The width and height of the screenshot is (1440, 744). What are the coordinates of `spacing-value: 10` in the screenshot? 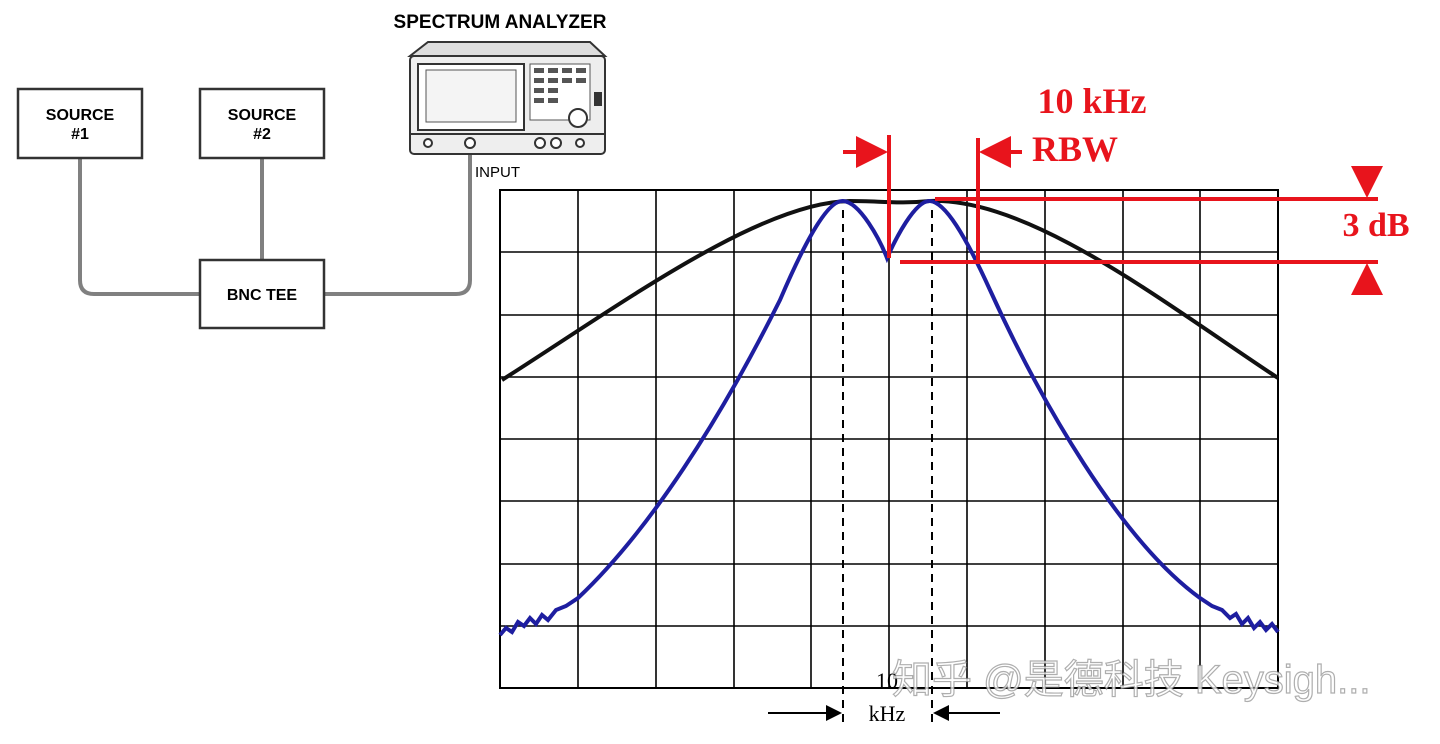 It's located at (887, 680).